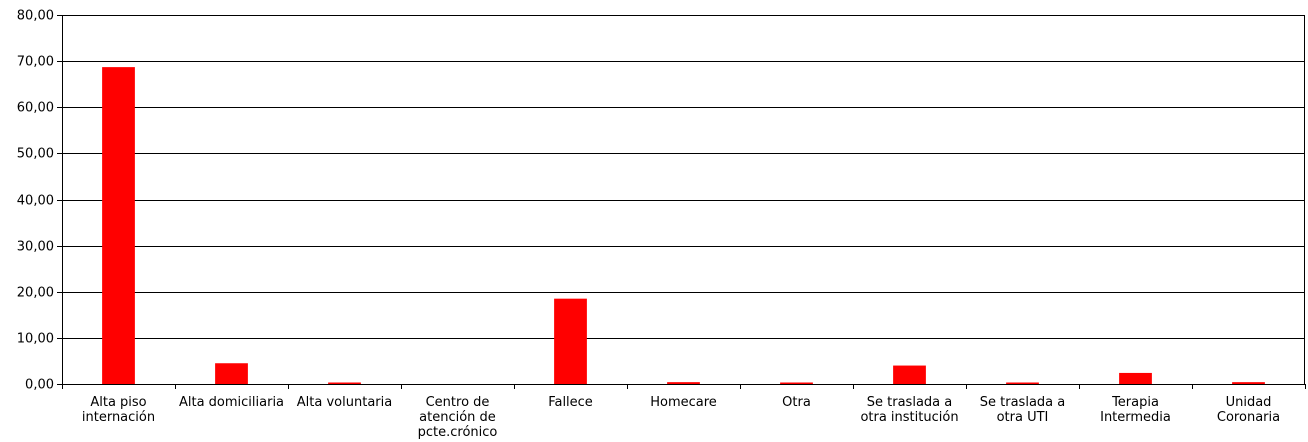 The width and height of the screenshot is (1308, 442). I want to click on y-tick-label: 40,00, so click(35, 201).